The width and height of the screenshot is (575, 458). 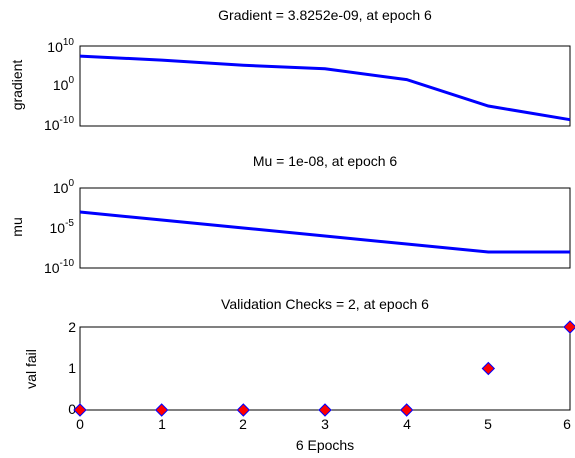 I want to click on mu-ytick-bottom: 10-10, so click(x=59, y=267).